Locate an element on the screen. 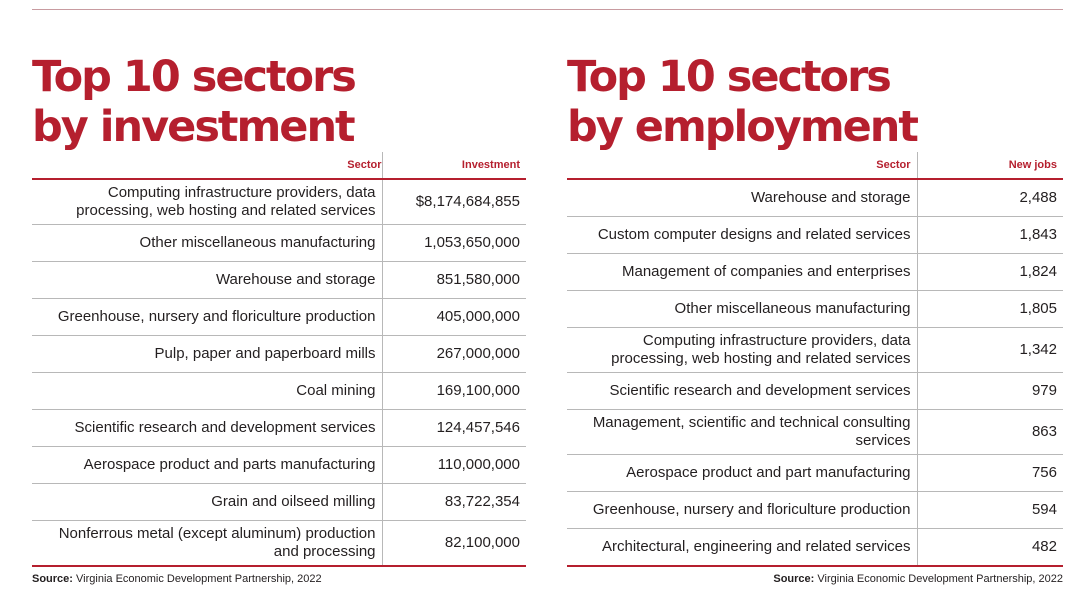 The width and height of the screenshot is (1080, 605). value-cell: 1,053,650,000 is located at coordinates (454, 243).